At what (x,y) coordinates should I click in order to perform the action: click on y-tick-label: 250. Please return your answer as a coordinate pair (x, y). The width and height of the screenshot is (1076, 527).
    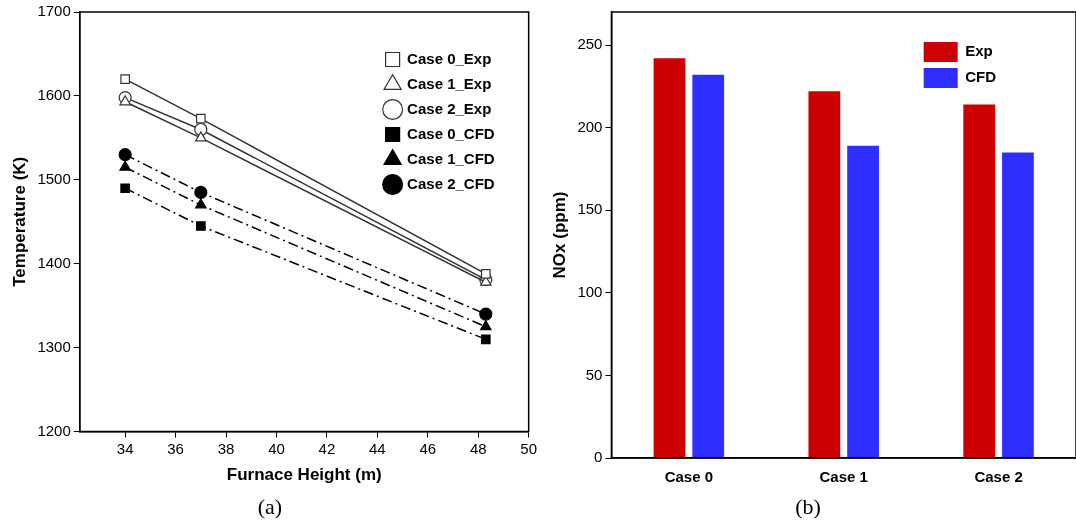
    Looking at the image, I should click on (590, 44).